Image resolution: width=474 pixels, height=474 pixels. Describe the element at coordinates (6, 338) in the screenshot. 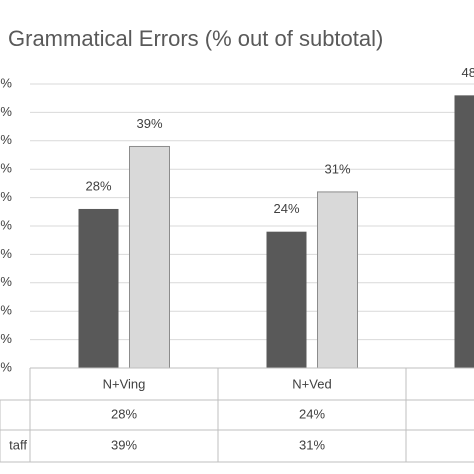

I see `y-tick-label: 5%` at that location.